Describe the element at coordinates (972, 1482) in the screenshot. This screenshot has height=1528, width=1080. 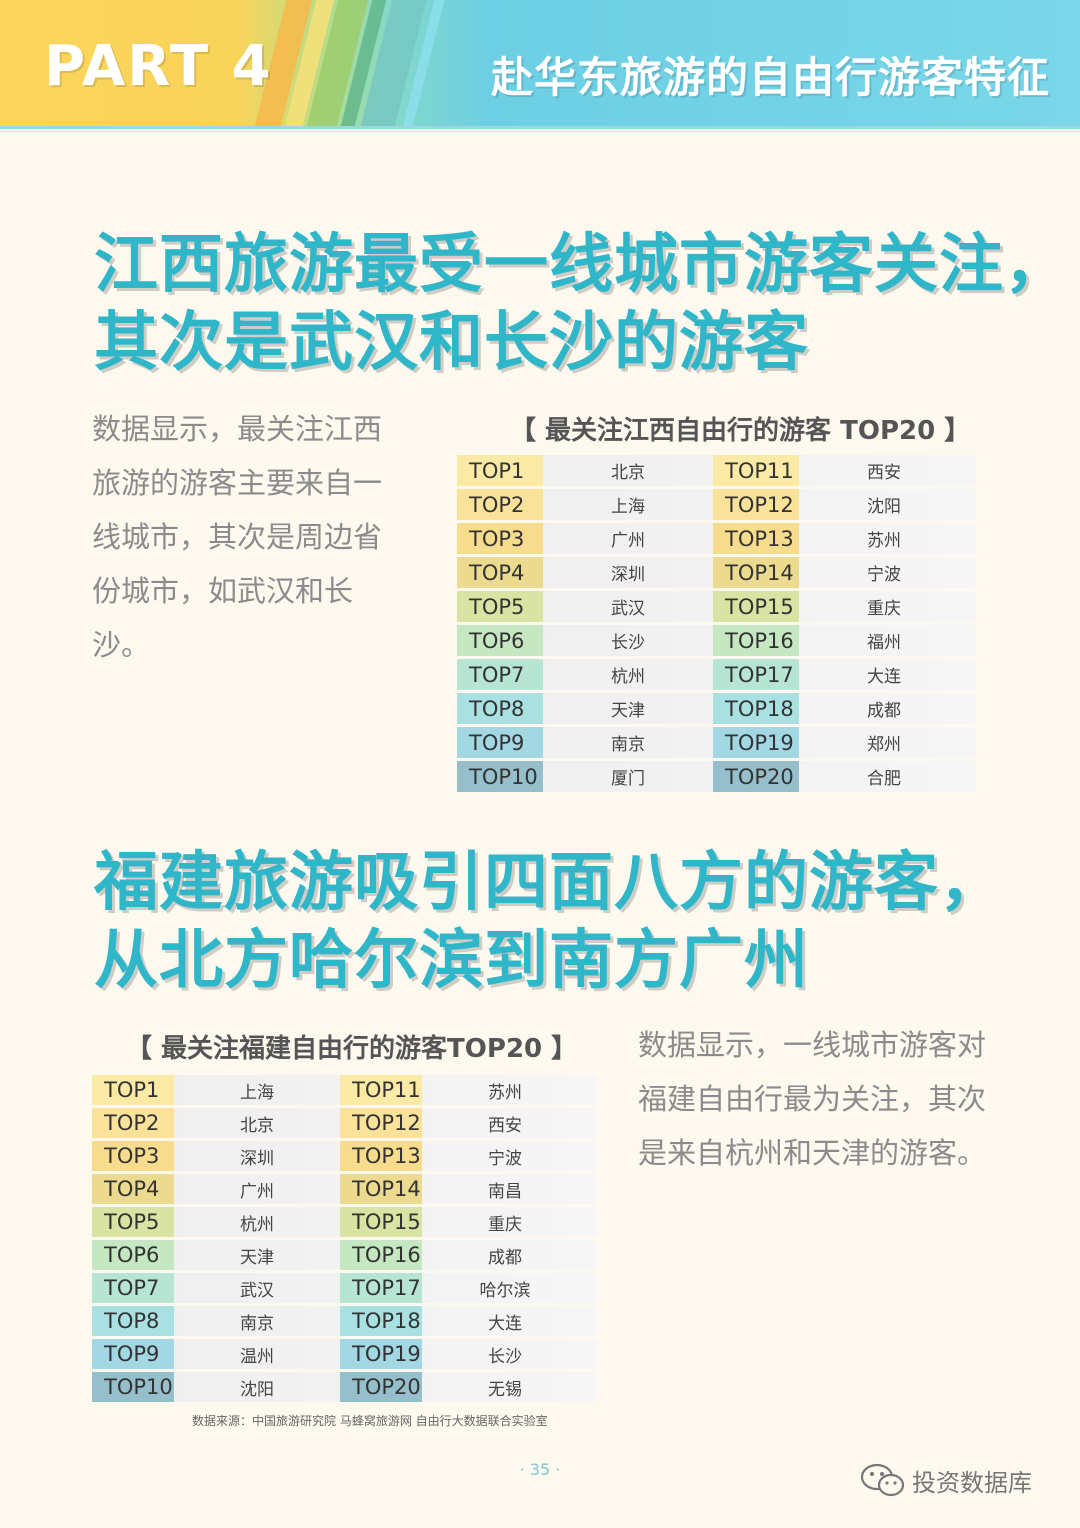
I see `watermark-text: 投资数据库` at that location.